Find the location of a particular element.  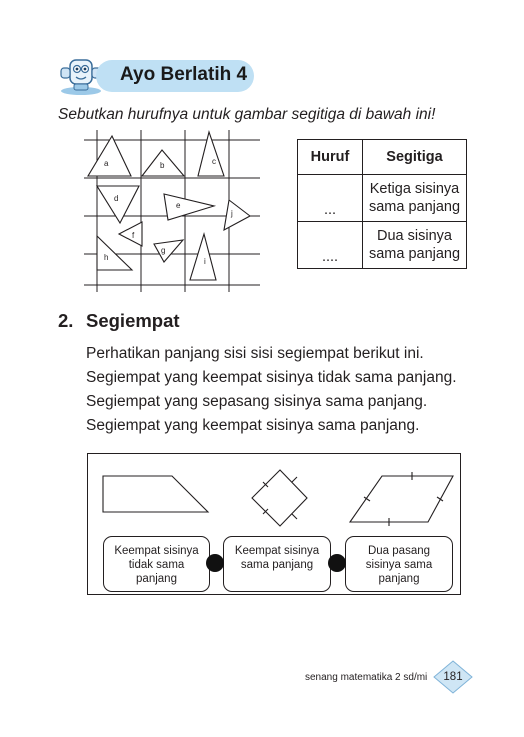

table-cell: Ketiga sisinya sama panjang is located at coordinates (414, 198).